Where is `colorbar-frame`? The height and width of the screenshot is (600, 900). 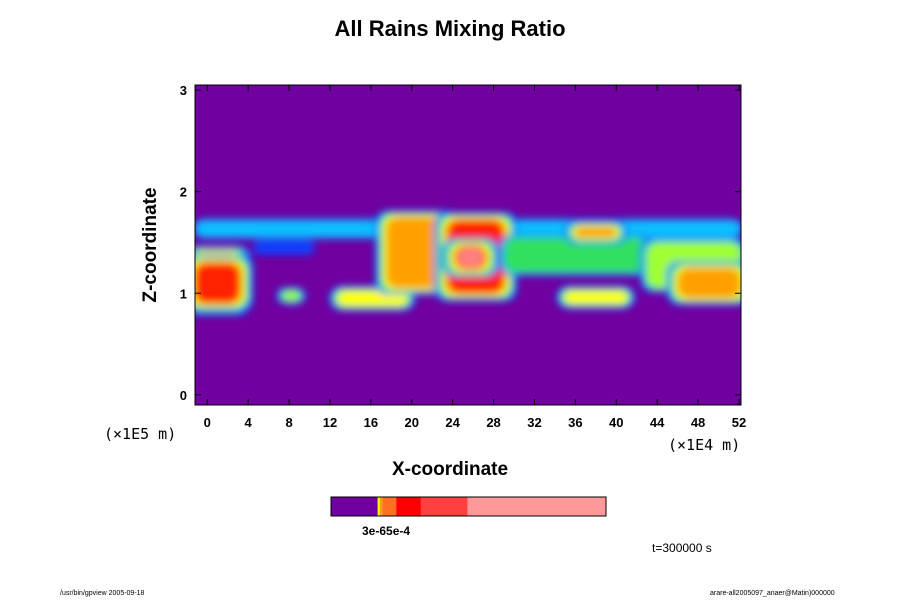 colorbar-frame is located at coordinates (468, 506).